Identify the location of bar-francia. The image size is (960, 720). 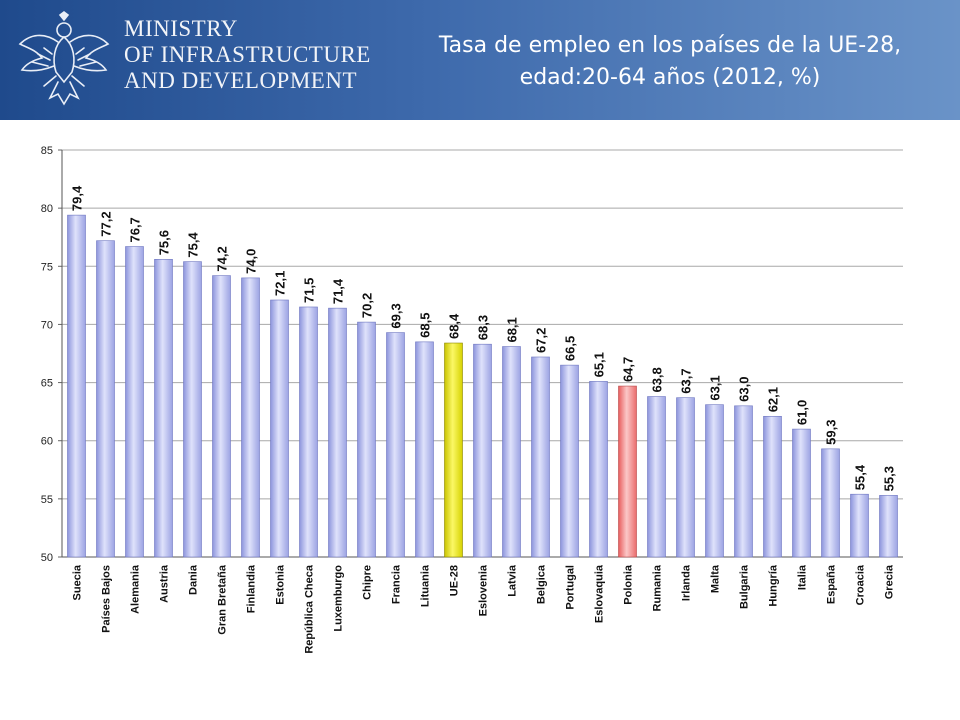
(395, 445).